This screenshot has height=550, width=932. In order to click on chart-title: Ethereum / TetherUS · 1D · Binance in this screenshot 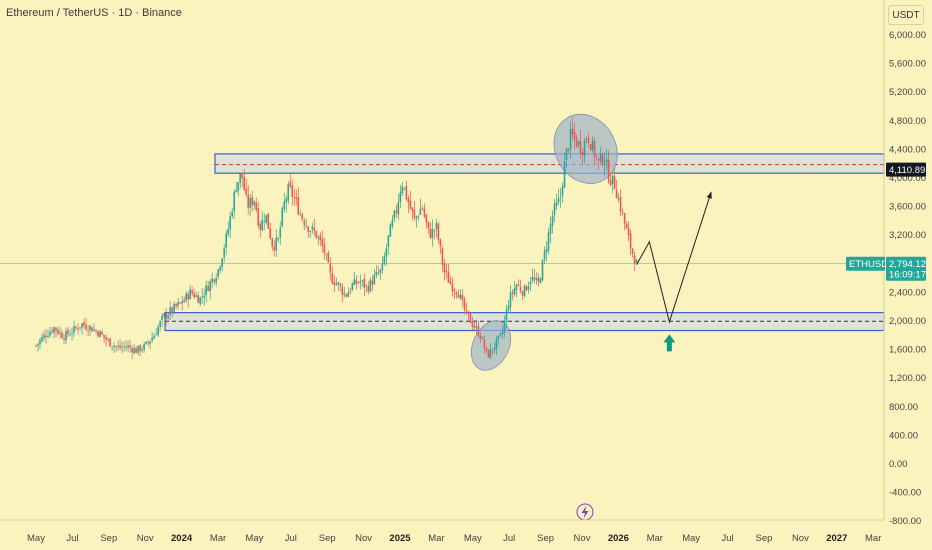, I will do `click(94, 13)`.